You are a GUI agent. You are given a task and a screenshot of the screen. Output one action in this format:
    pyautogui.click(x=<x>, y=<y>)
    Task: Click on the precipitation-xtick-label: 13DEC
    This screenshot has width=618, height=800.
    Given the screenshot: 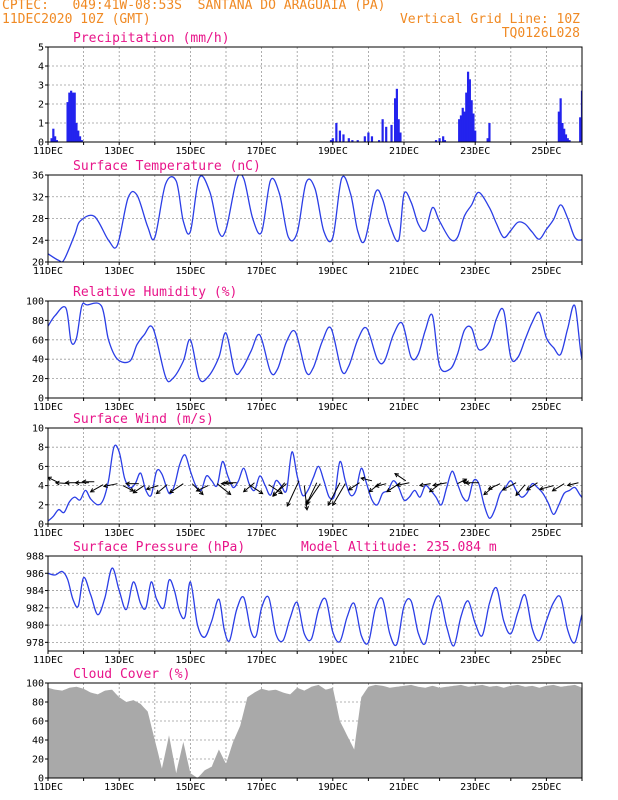 What is the action you would take?
    pyautogui.click(x=119, y=151)
    